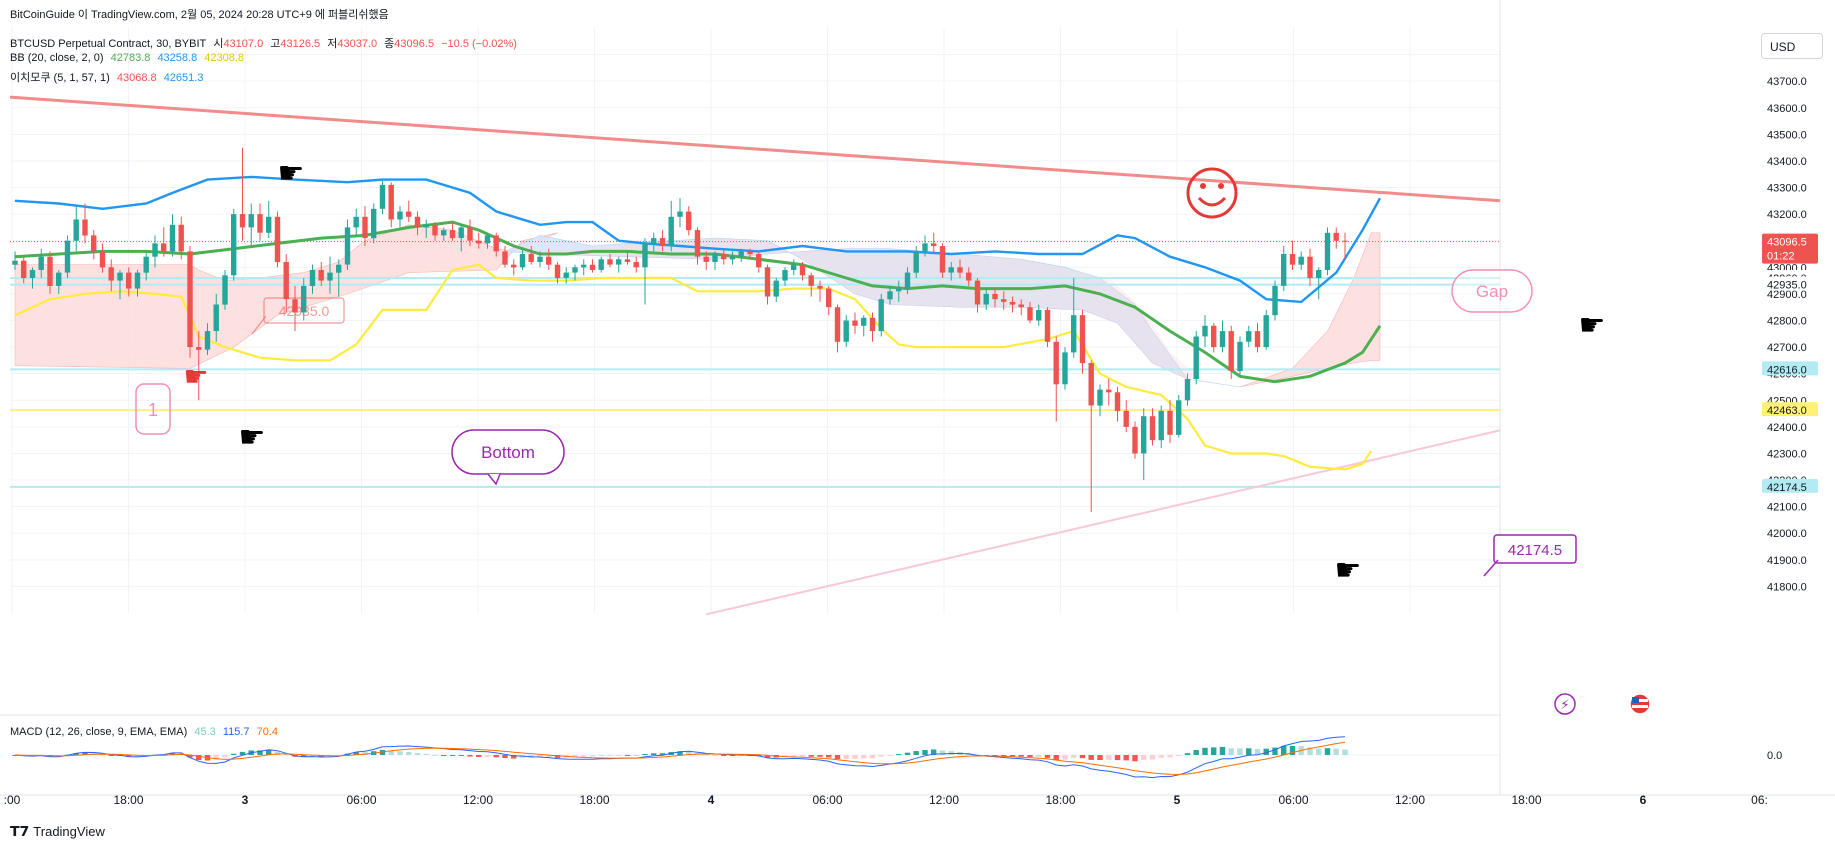 The width and height of the screenshot is (1835, 854). I want to click on ohlc-low-value: 43037.0, so click(357, 44).